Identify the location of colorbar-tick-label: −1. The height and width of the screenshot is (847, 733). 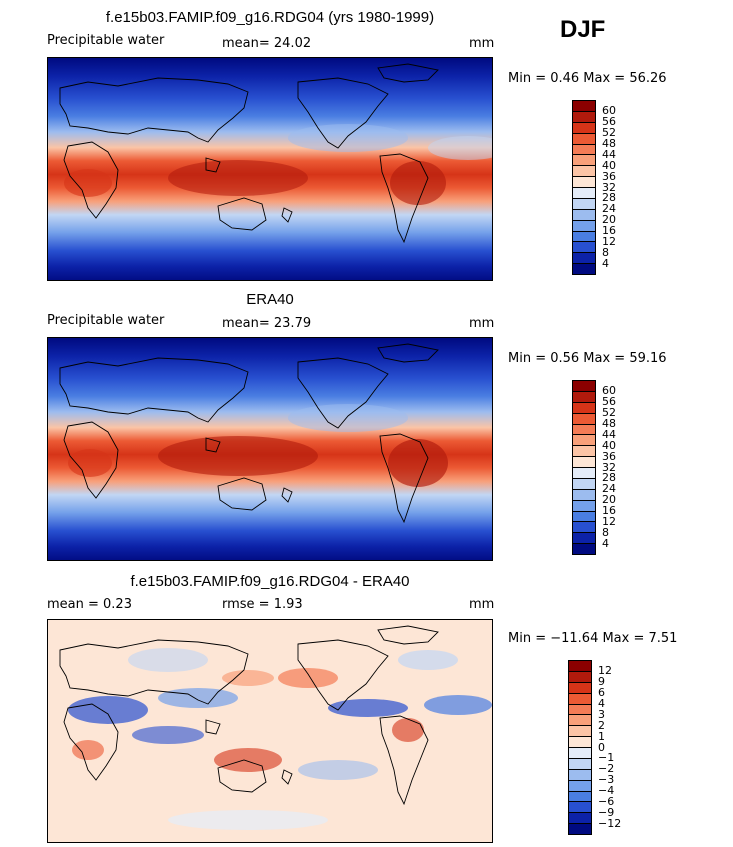
(606, 758).